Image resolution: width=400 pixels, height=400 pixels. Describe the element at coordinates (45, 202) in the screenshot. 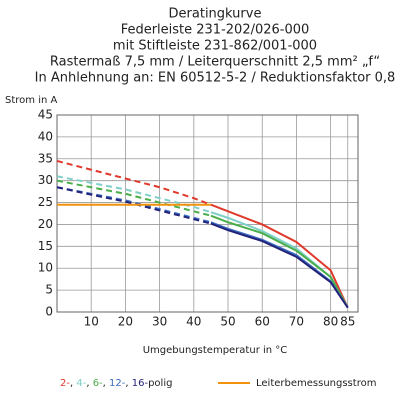

I see `y-tick-label: 25` at that location.